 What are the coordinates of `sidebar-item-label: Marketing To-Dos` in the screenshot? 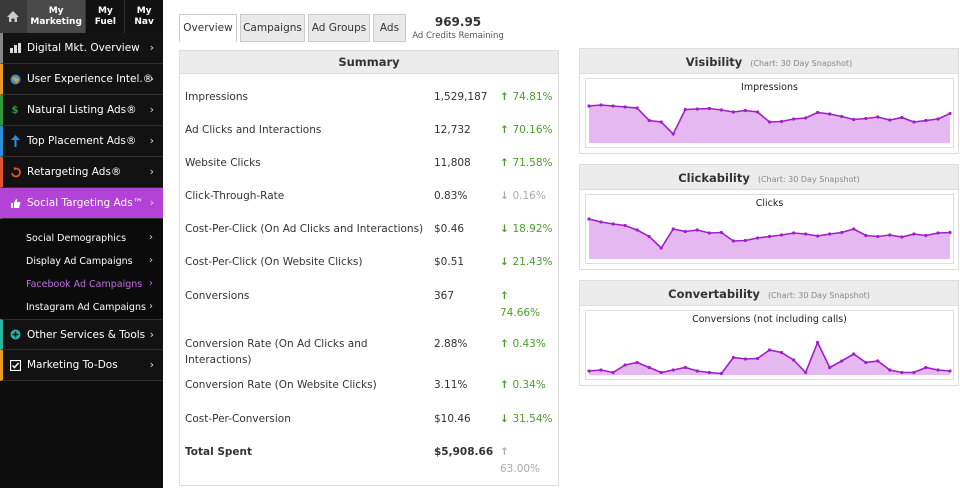 It's located at (72, 365).